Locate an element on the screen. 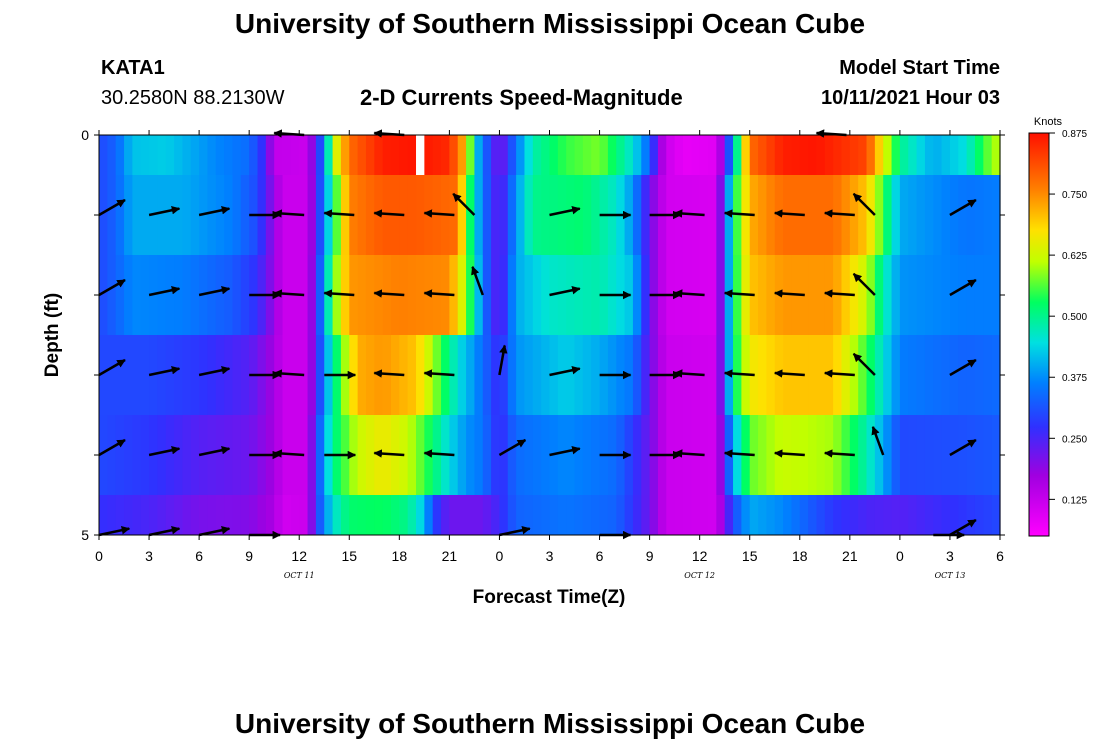  x-tick-label: 9 is located at coordinates (249, 556).